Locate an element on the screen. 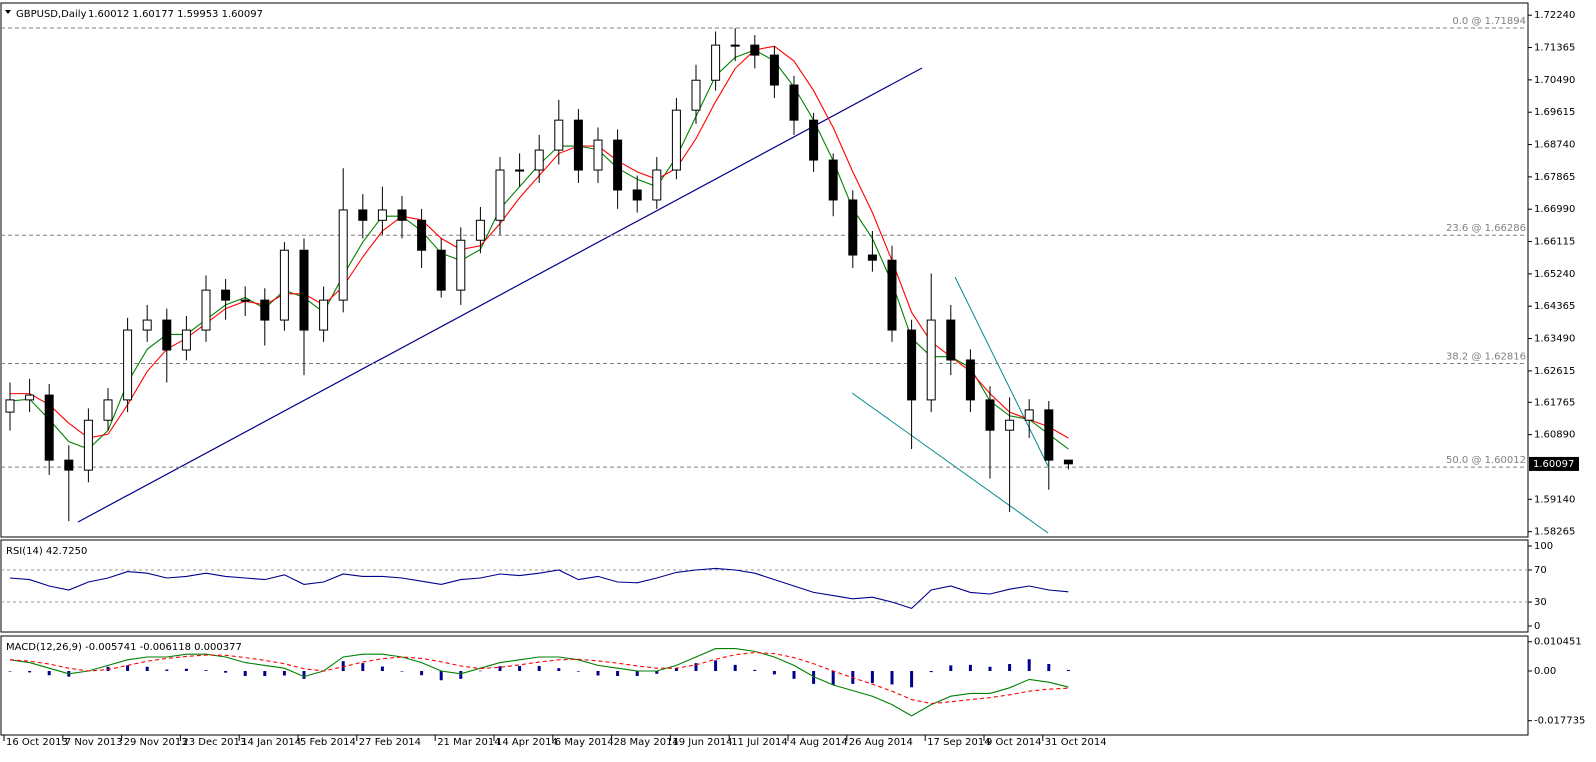 Image resolution: width=1596 pixels, height=762 pixels. x-tick-label: 16 Oct 2013 is located at coordinates (37, 742).